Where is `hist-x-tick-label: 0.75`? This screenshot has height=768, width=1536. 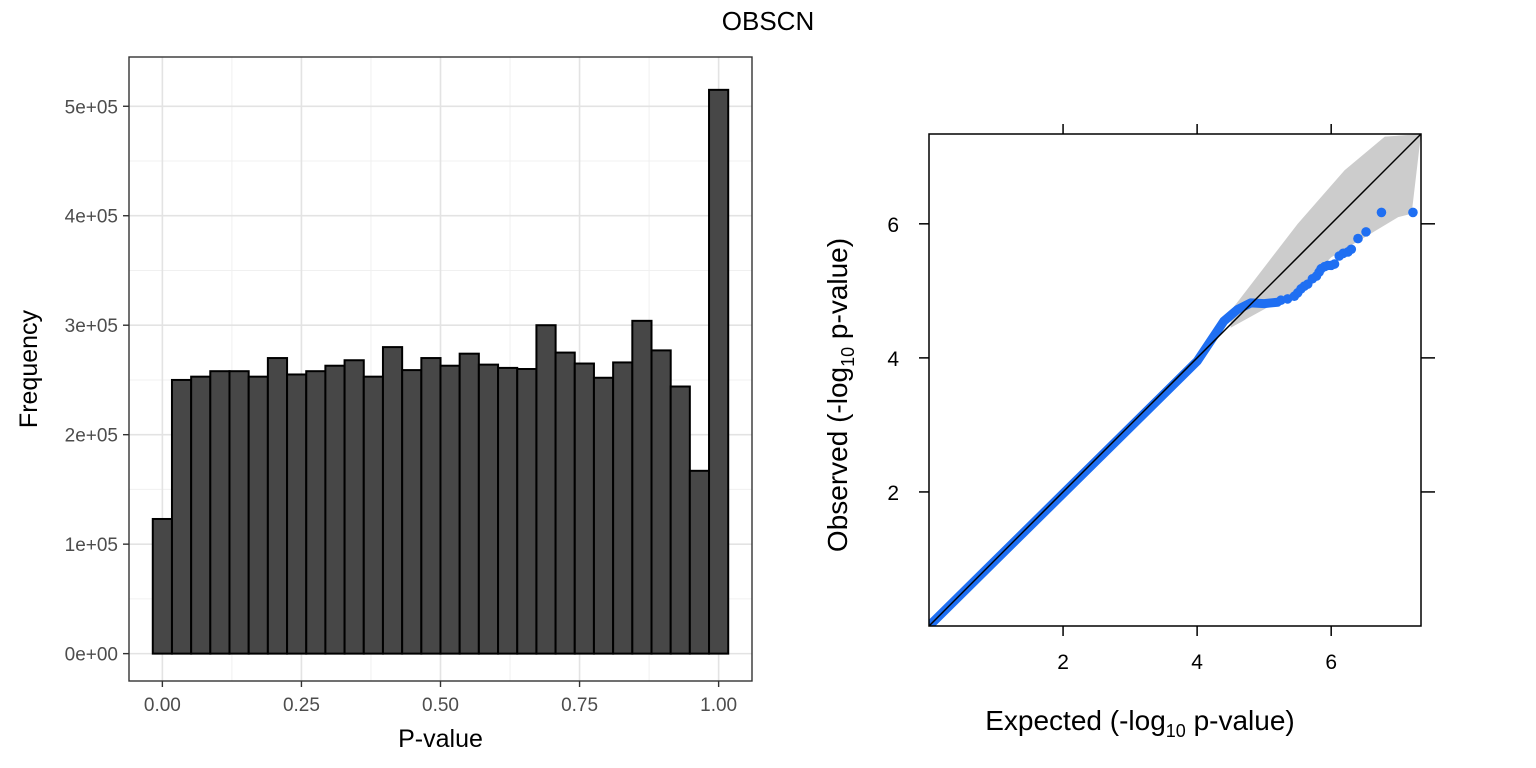
hist-x-tick-label: 0.75 is located at coordinates (579, 705).